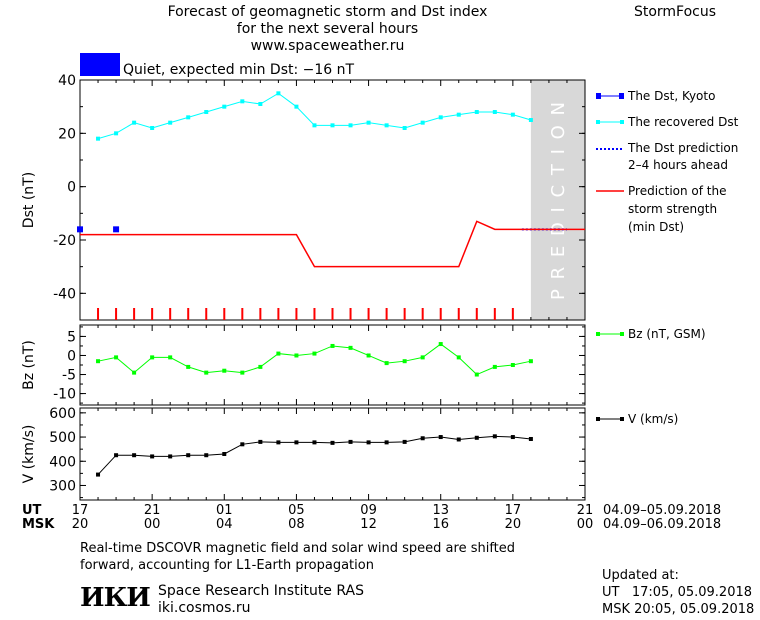  I want to click on y-tick-label: -5, so click(69, 376).